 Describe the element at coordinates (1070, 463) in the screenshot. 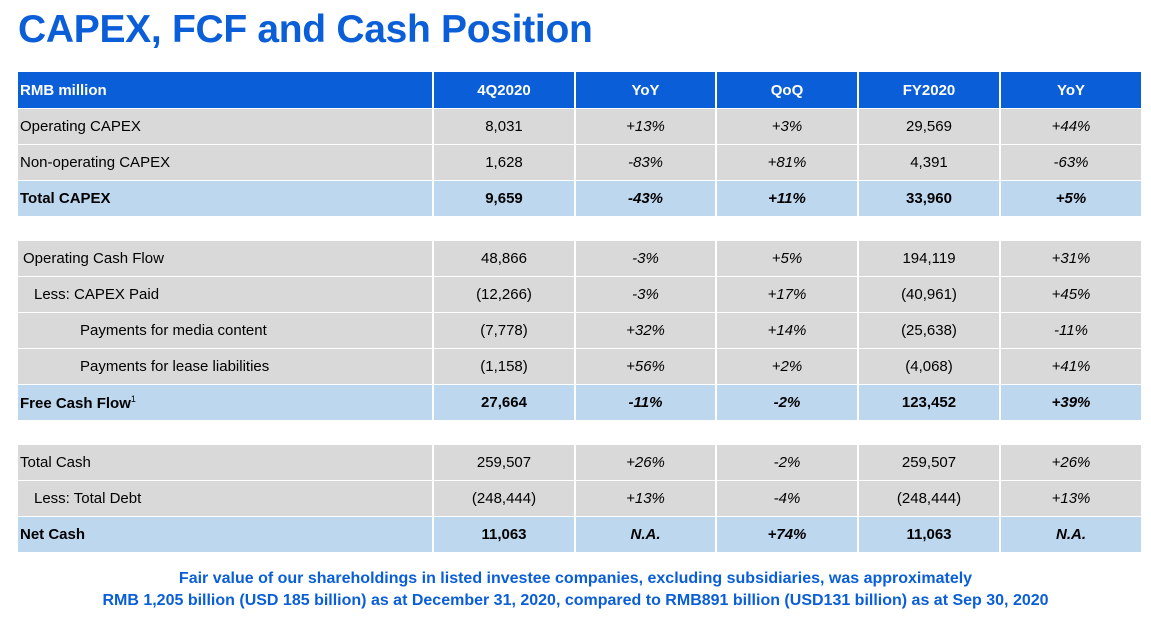

I see `cell-yoy-fy: +26%` at that location.